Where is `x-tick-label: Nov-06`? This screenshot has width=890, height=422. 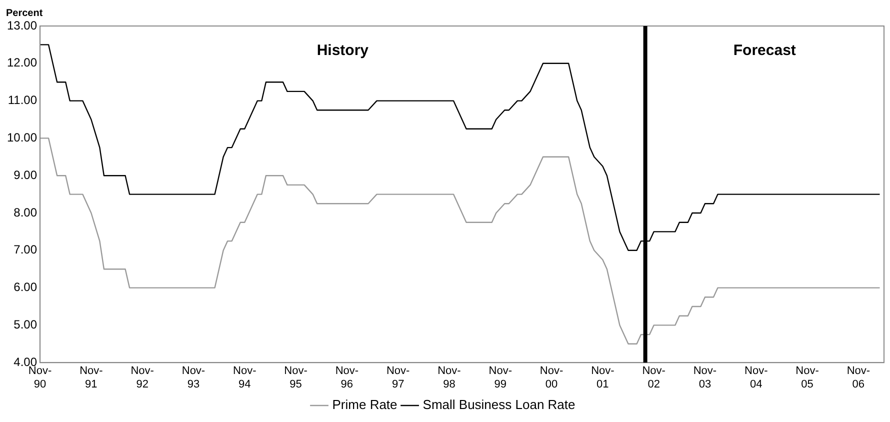 x-tick-label: Nov-06 is located at coordinates (858, 377).